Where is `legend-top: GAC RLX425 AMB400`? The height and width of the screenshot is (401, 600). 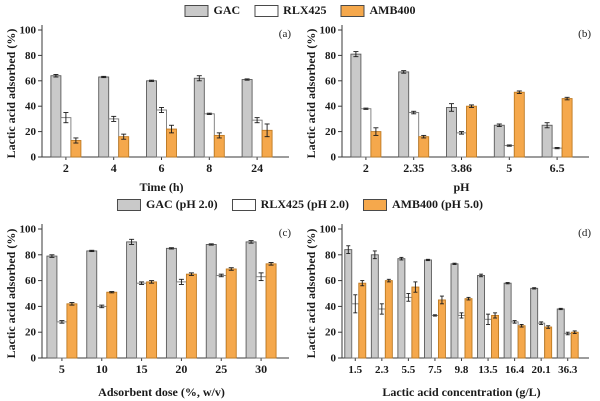 legend-top: GAC RLX425 AMB400 is located at coordinates (300, 10).